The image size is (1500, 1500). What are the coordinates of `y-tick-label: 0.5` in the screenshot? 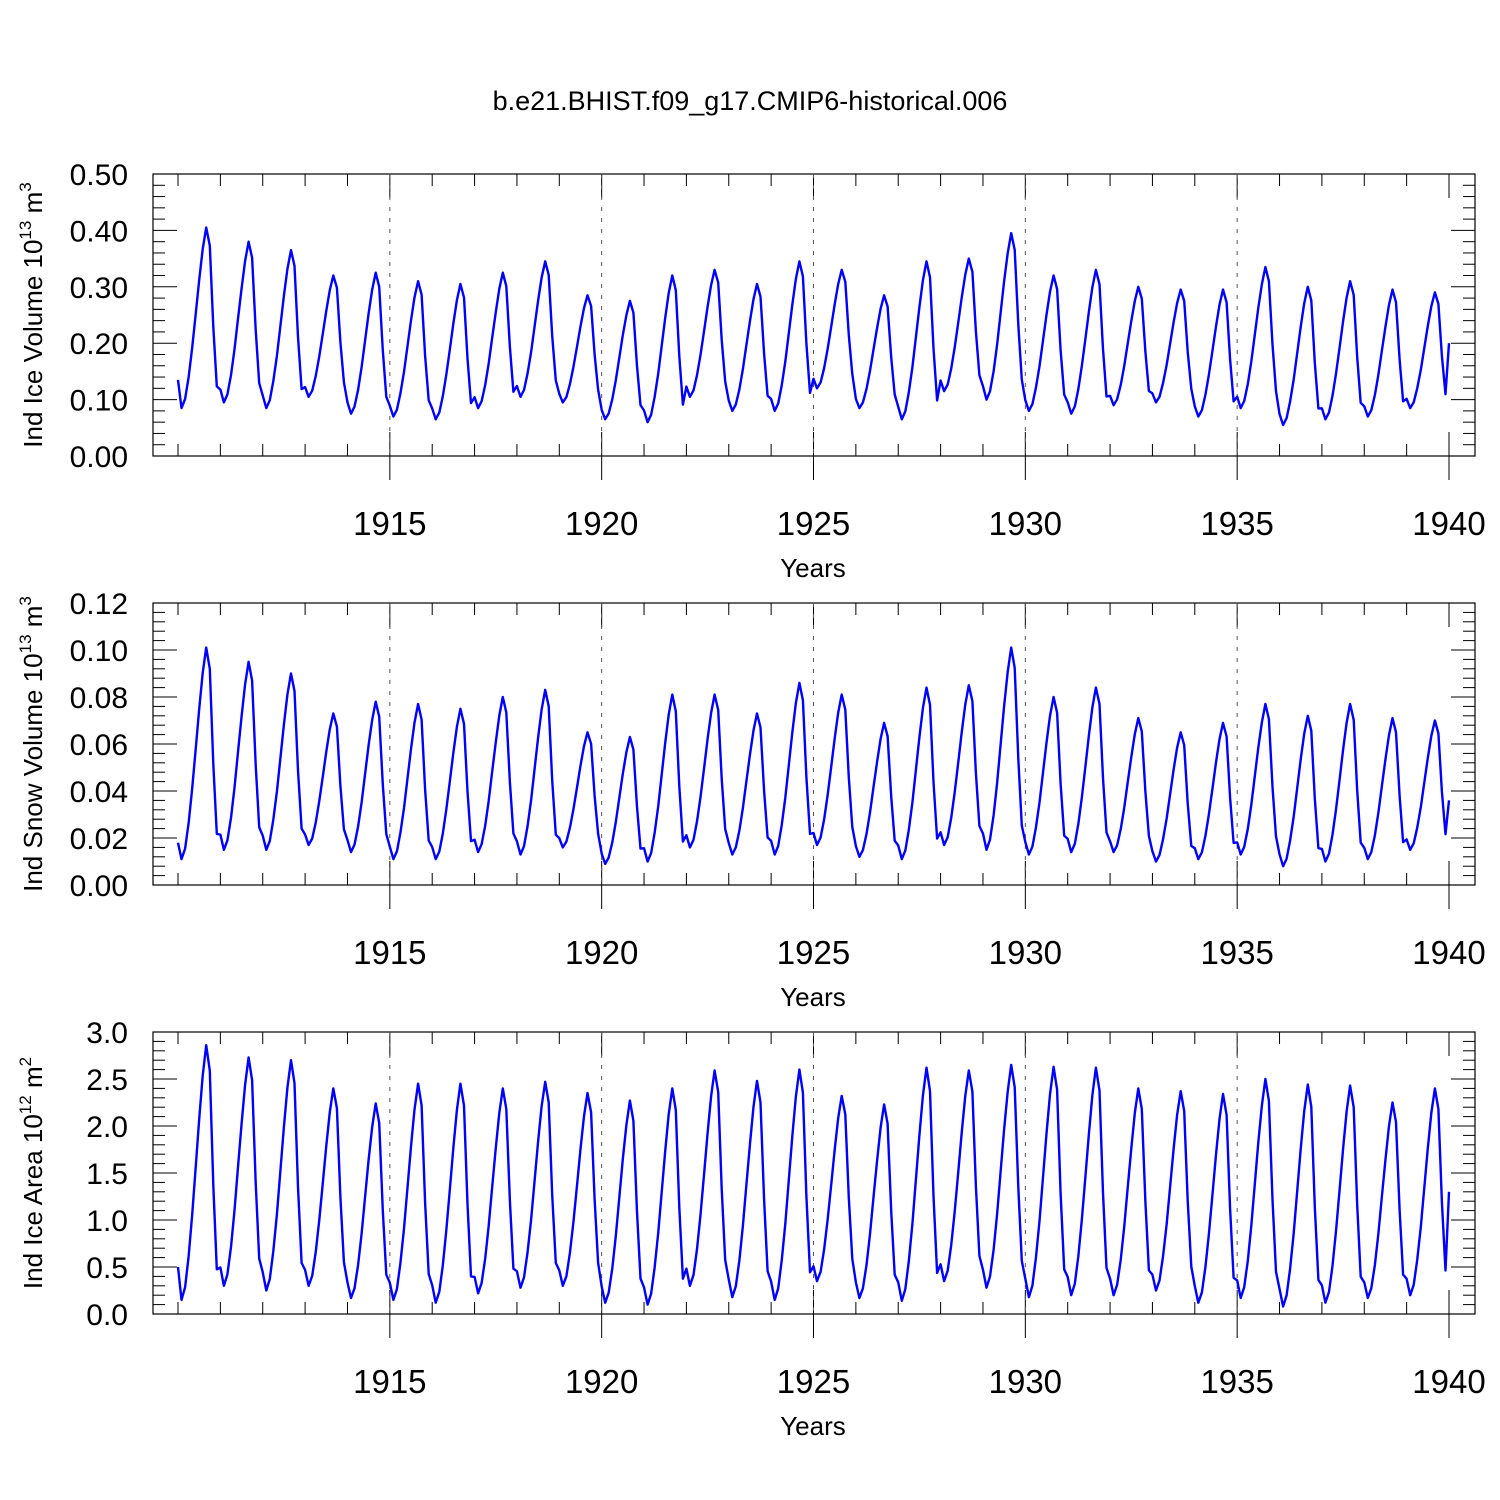 It's located at (107, 1268).